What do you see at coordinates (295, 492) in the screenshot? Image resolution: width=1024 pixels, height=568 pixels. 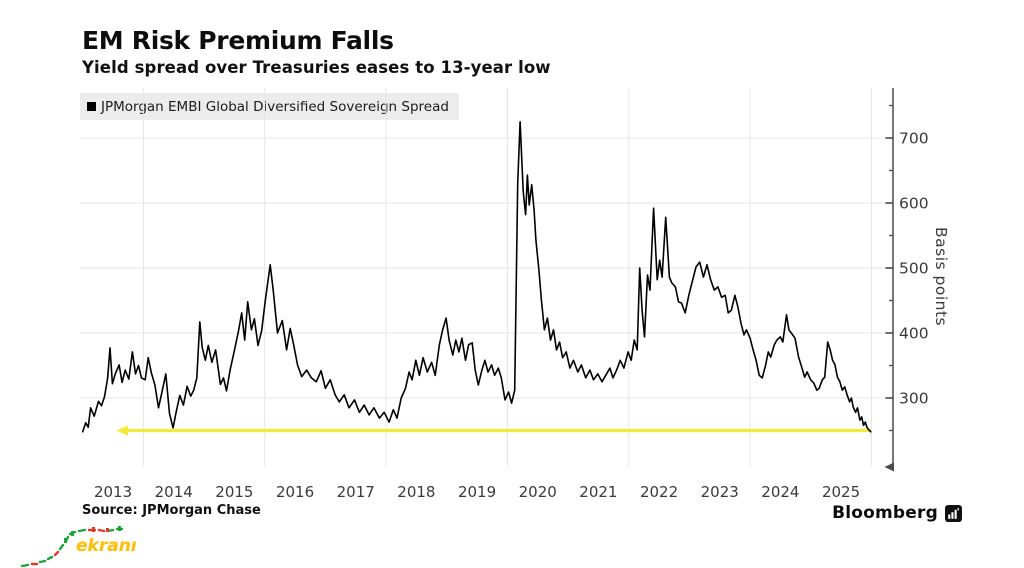 I see `x-tick-label: 2016` at bounding box center [295, 492].